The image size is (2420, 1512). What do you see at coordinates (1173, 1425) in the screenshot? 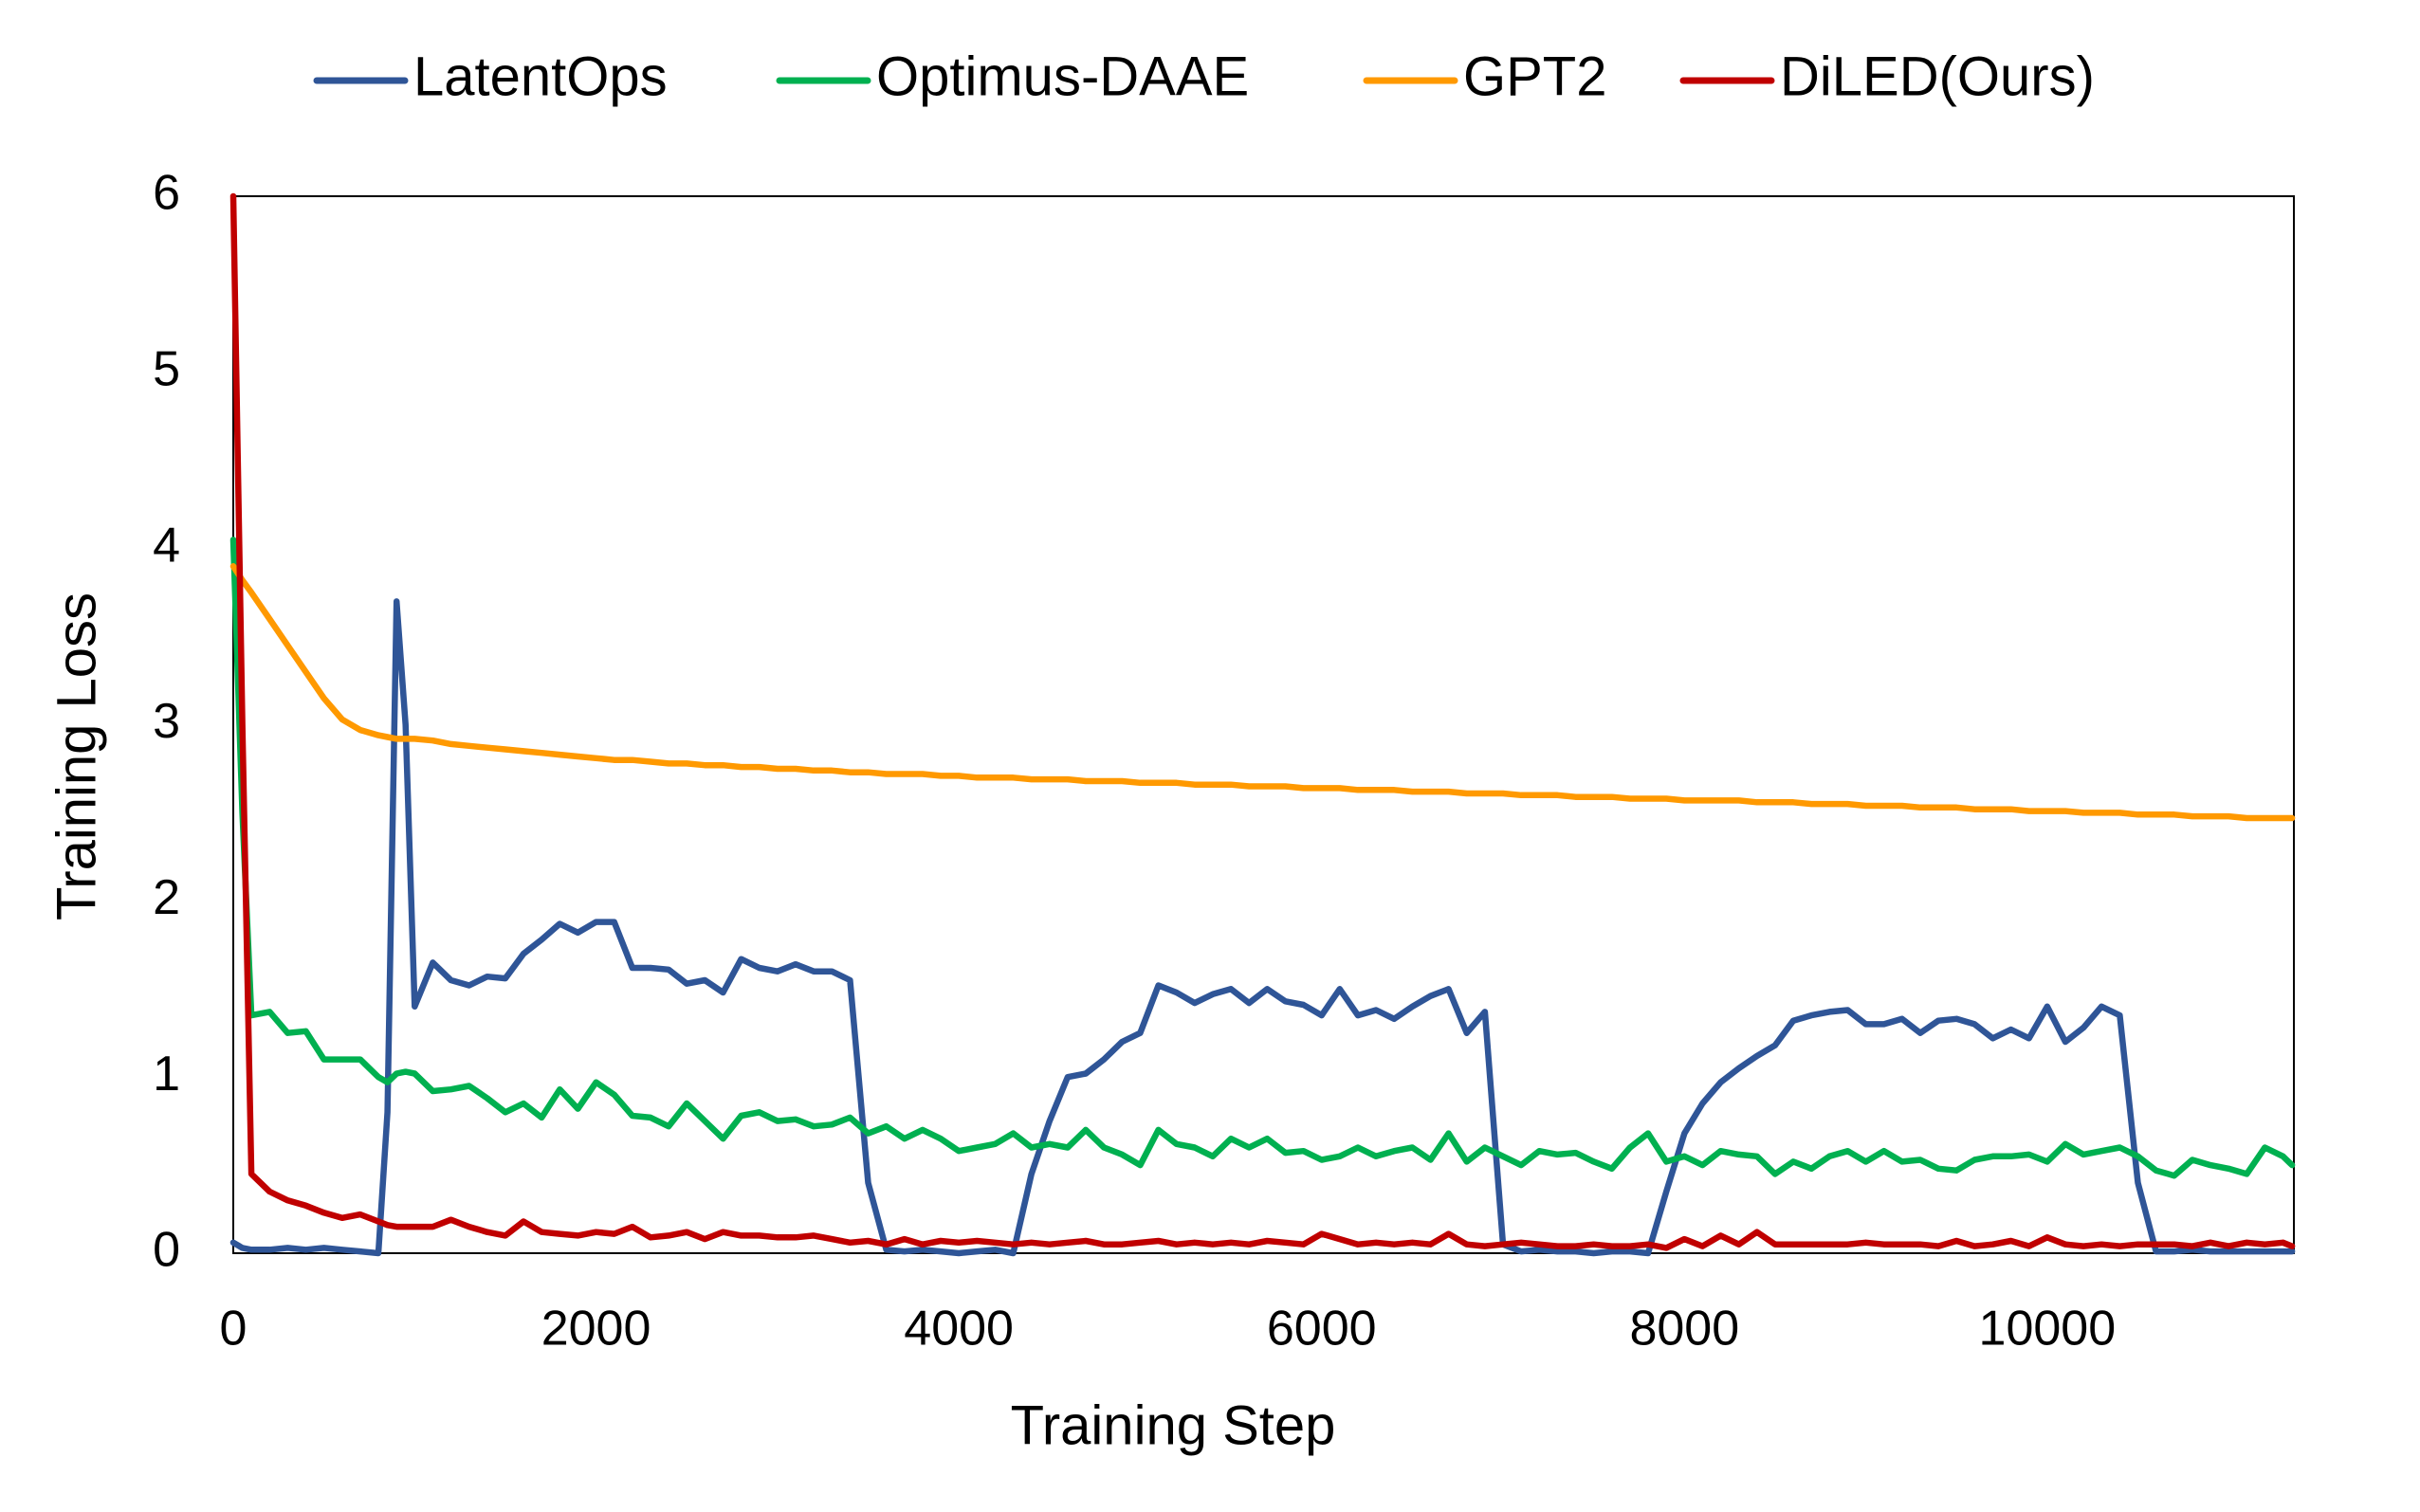
I see `x-axis-title: Training Step` at bounding box center [1173, 1425].